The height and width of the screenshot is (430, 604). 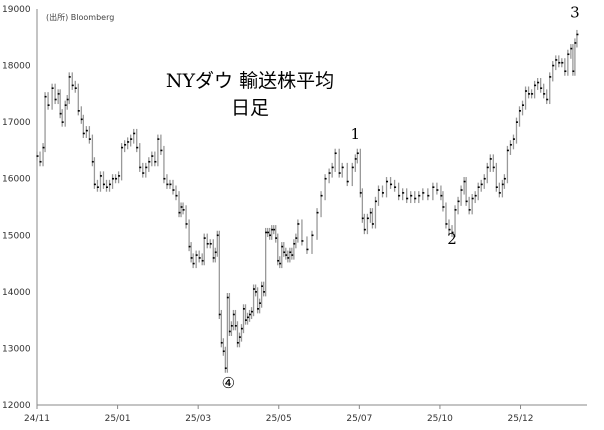 What do you see at coordinates (250, 81) in the screenshot?
I see `chart-title: NYダウ 輸送株平均` at bounding box center [250, 81].